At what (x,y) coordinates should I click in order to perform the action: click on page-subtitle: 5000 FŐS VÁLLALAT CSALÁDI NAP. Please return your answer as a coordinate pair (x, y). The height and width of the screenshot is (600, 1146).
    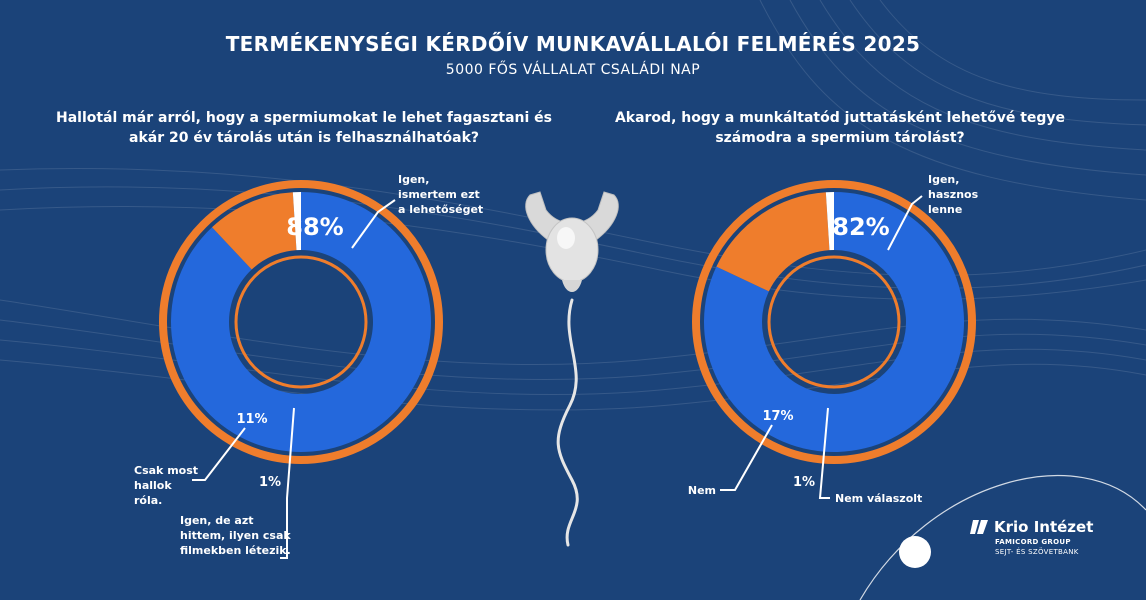
    Looking at the image, I should click on (573, 70).